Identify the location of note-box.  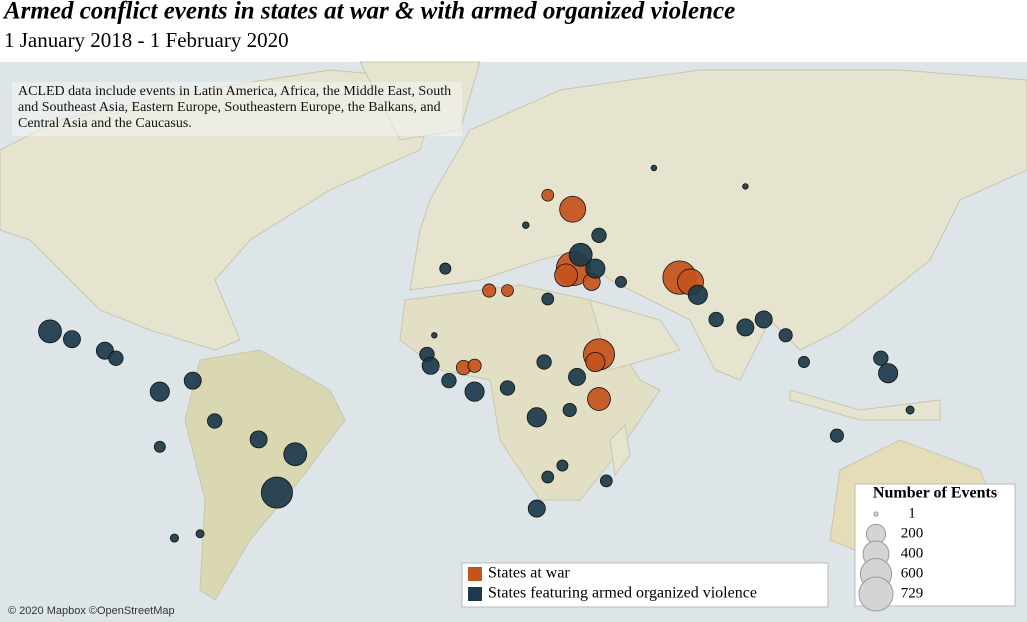
(237, 109).